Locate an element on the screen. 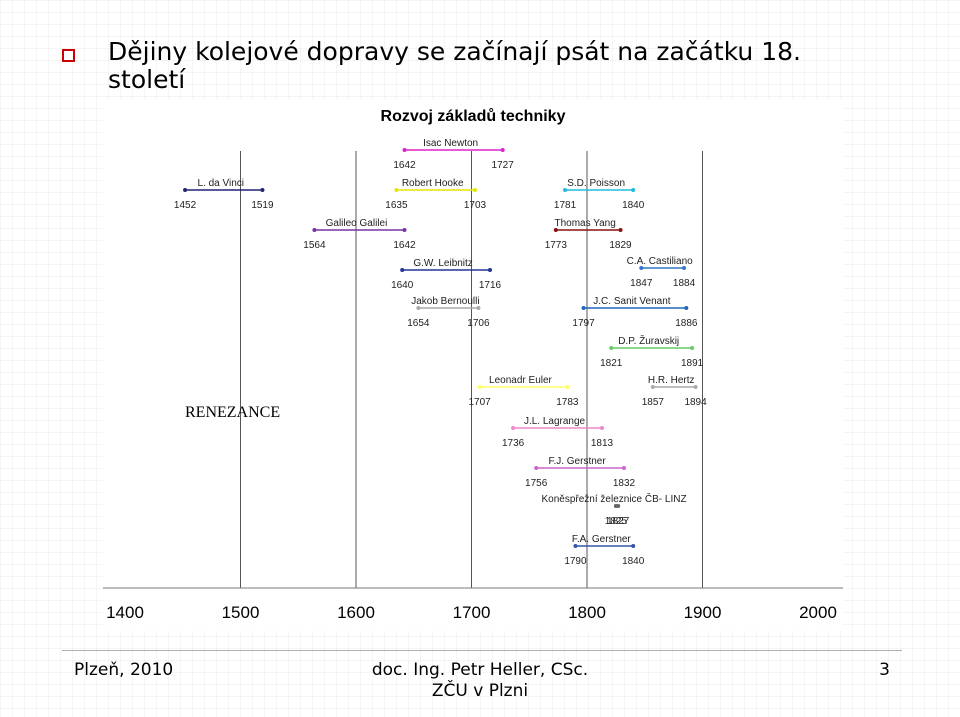 The width and height of the screenshot is (960, 717). entry-5-start-marker is located at coordinates (555, 230).